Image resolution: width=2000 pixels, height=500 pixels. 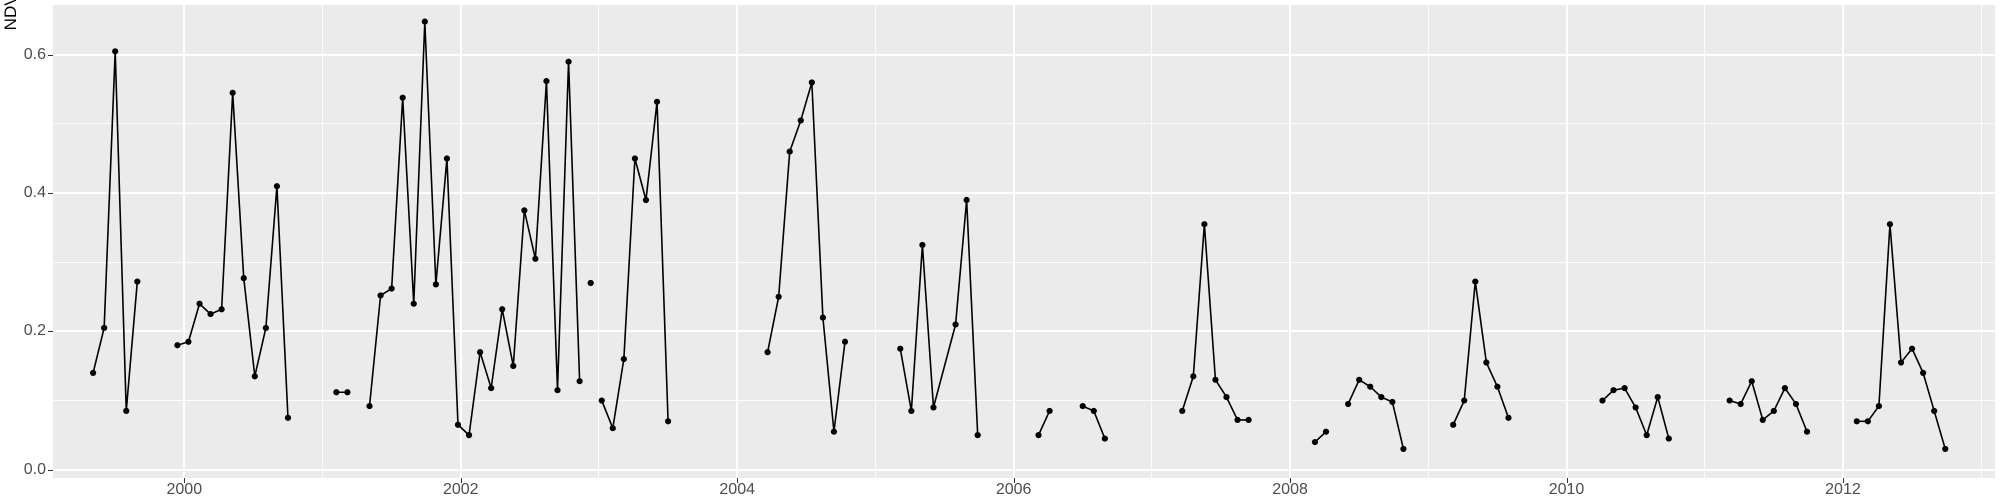 What do you see at coordinates (10, 15) in the screenshot?
I see `y-axis-title: NDVI` at bounding box center [10, 15].